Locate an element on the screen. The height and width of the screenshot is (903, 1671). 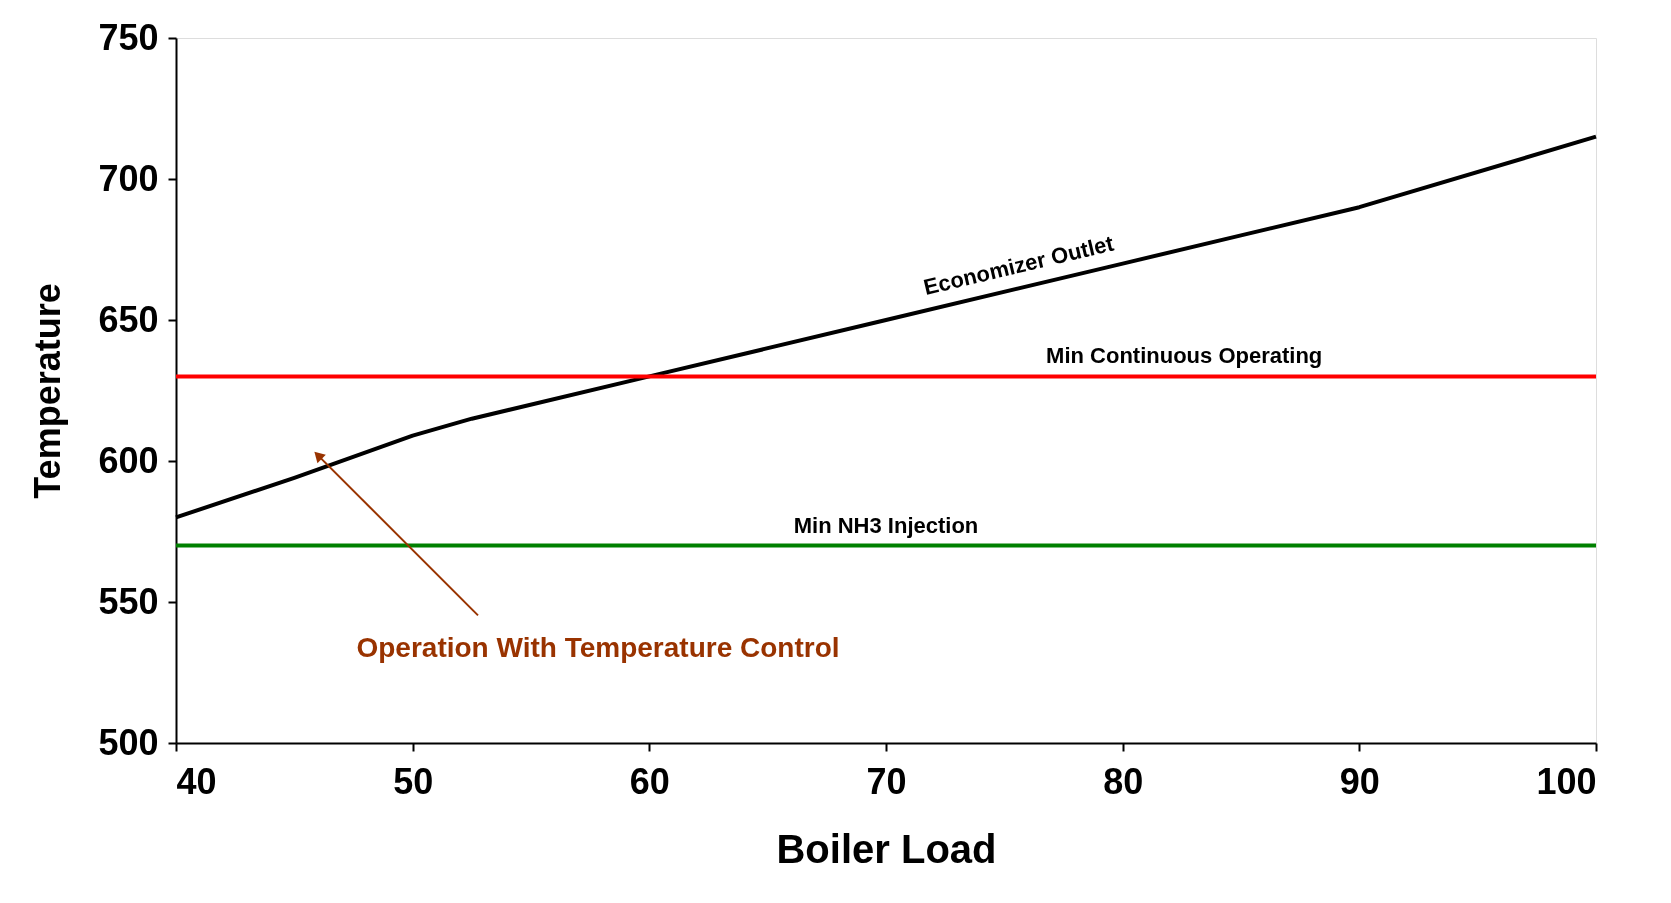
annotation: Operation With Temperature Control is located at coordinates (598, 648).